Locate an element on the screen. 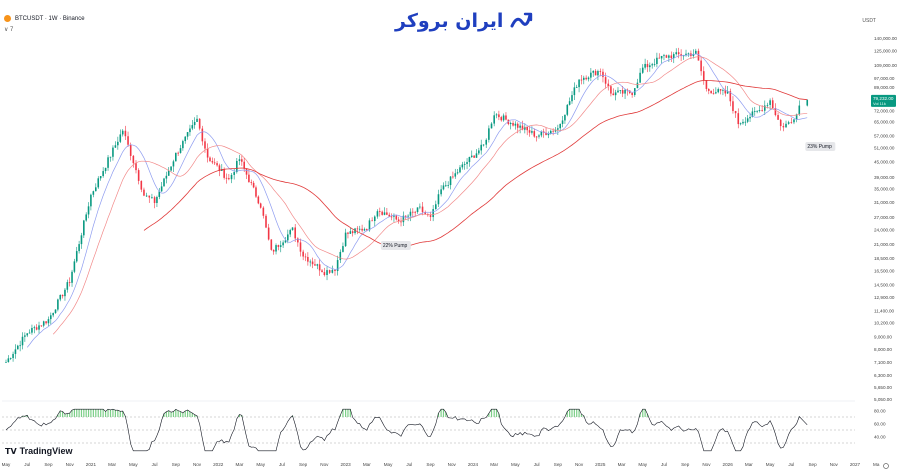 The height and width of the screenshot is (471, 900). price-tick-label: 57,000.00 is located at coordinates (884, 136).